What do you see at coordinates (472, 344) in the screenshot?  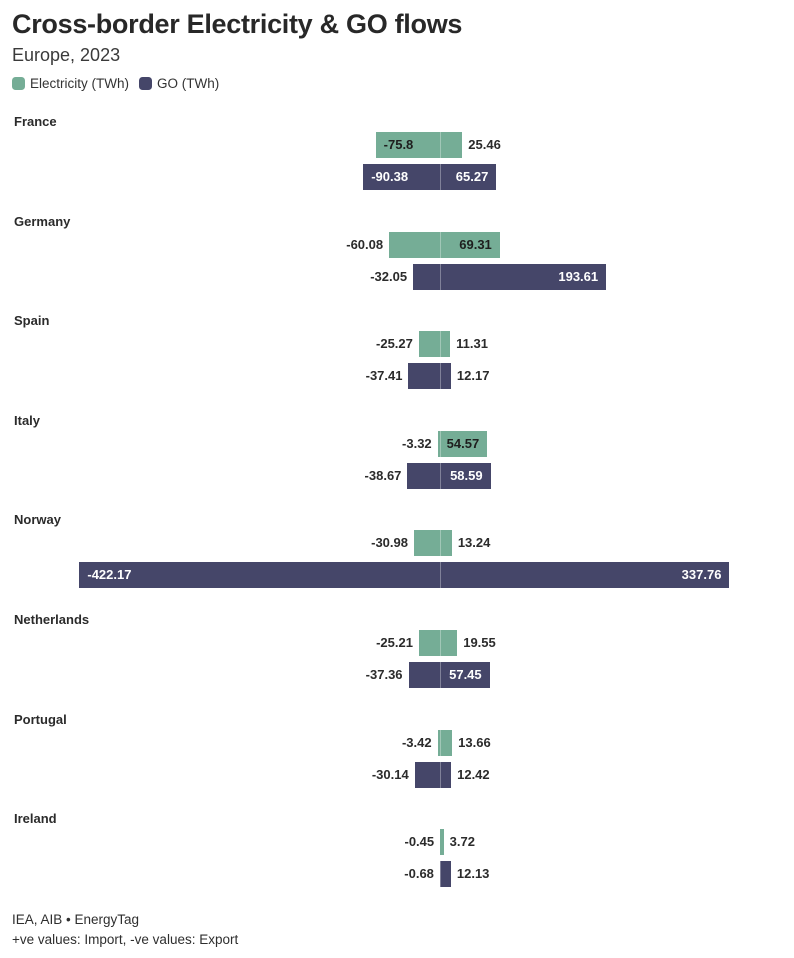 I see `electricity-import-label: 11.31` at bounding box center [472, 344].